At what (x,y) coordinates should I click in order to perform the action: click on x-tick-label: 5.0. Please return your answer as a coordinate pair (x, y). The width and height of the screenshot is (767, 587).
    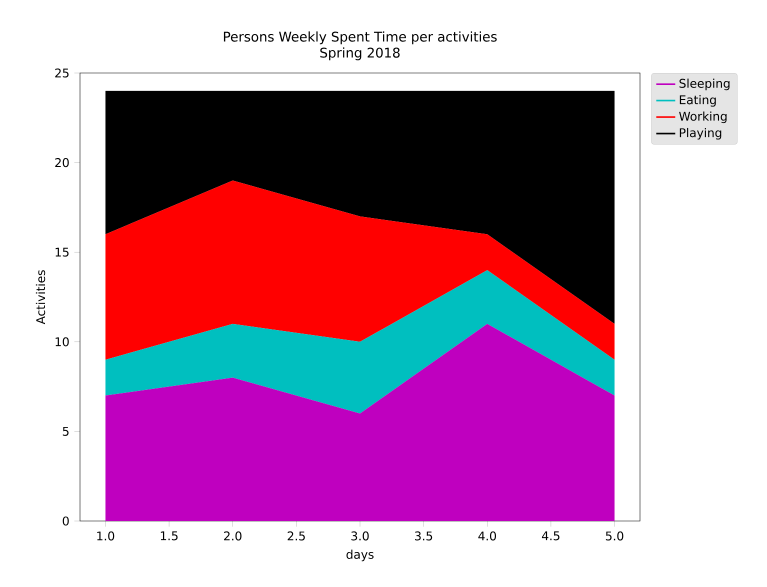
    Looking at the image, I should click on (615, 535).